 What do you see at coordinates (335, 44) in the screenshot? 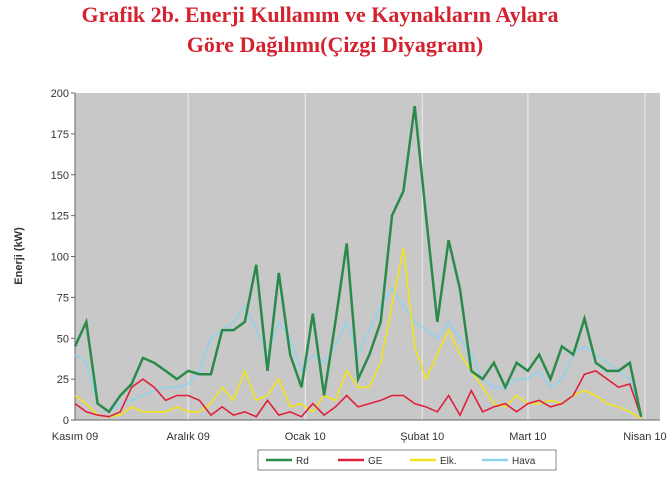
I see `chart-subtitle: Göre Dağılımı(Çizgi Diyagram)` at bounding box center [335, 44].